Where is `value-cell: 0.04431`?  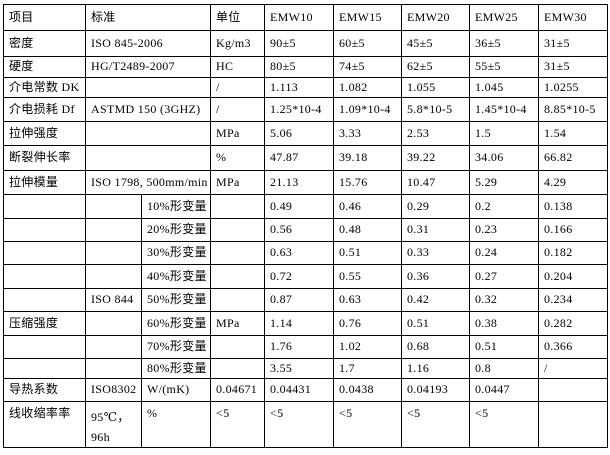 value-cell: 0.04431 is located at coordinates (299, 390).